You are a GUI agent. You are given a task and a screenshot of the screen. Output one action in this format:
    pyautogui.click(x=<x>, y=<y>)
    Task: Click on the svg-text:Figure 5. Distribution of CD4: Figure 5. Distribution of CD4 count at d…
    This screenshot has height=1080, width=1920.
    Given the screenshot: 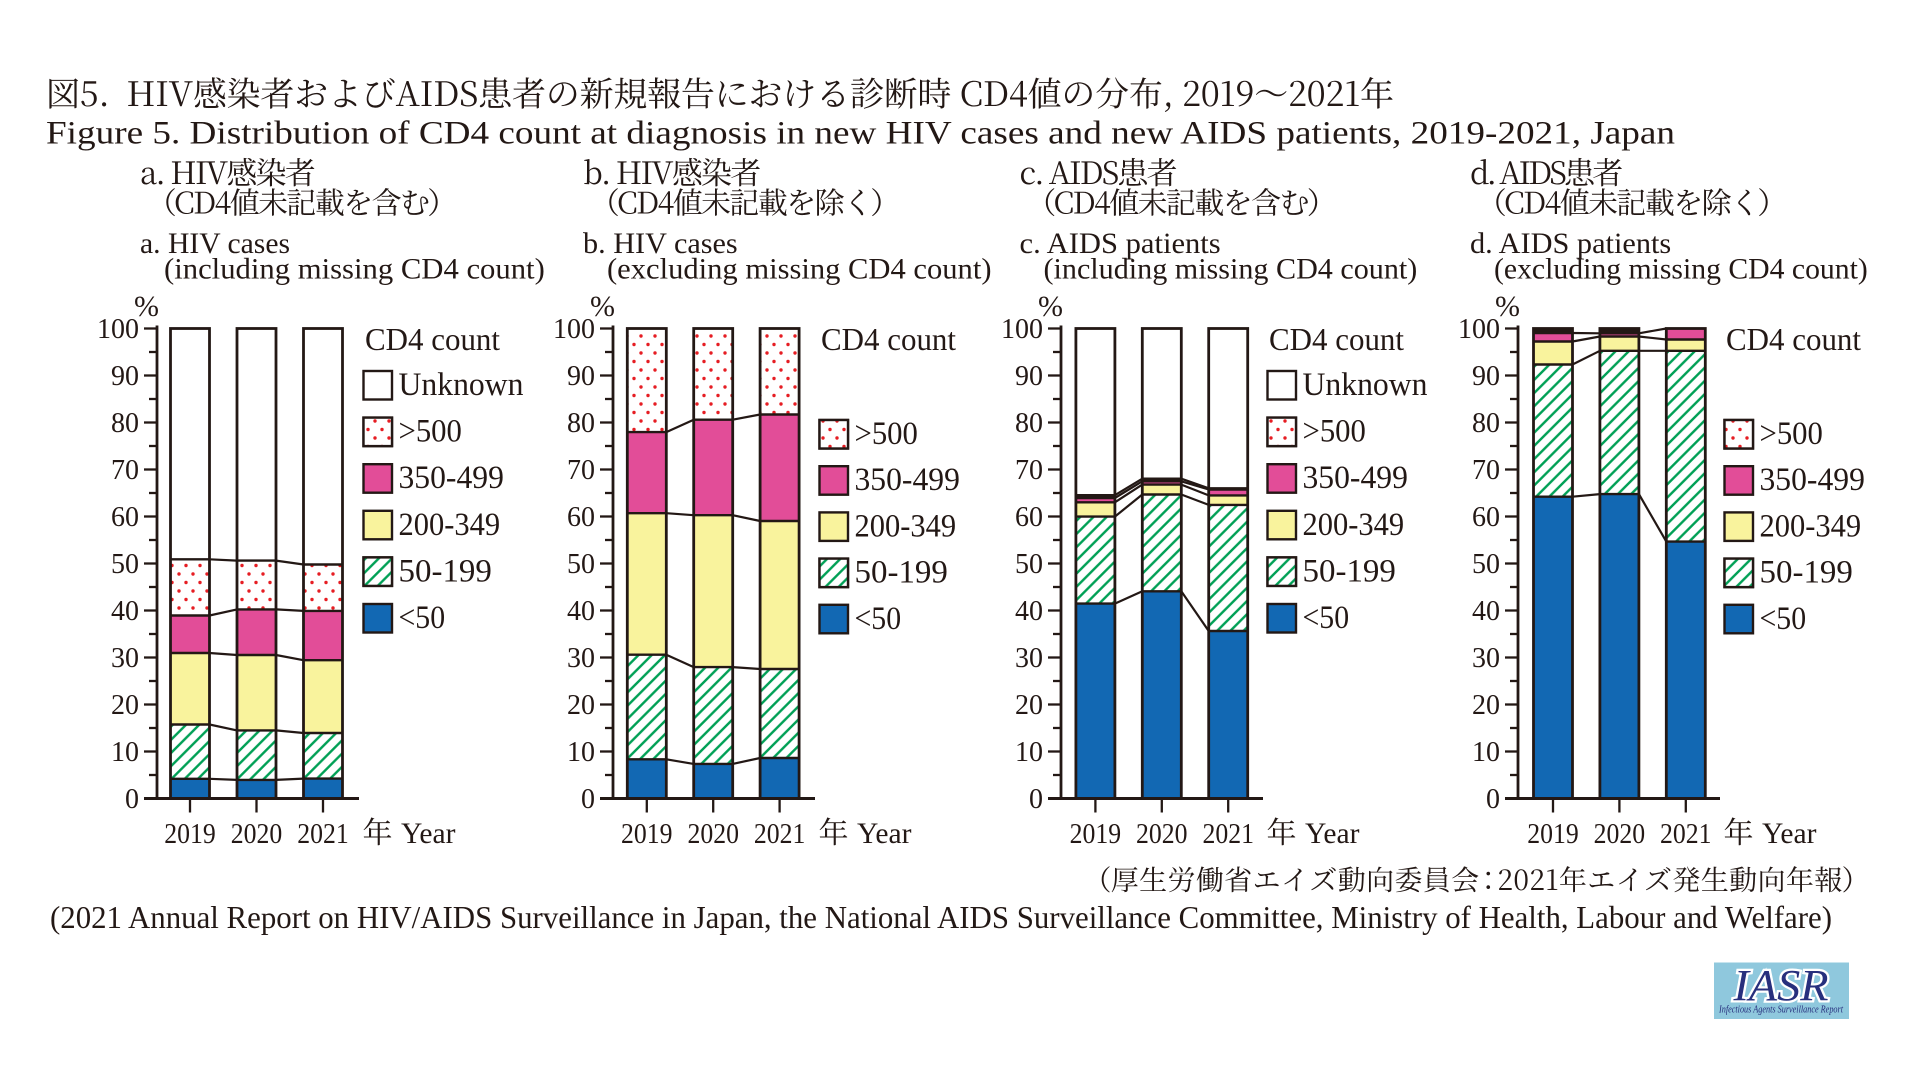 What is the action you would take?
    pyautogui.click(x=860, y=134)
    